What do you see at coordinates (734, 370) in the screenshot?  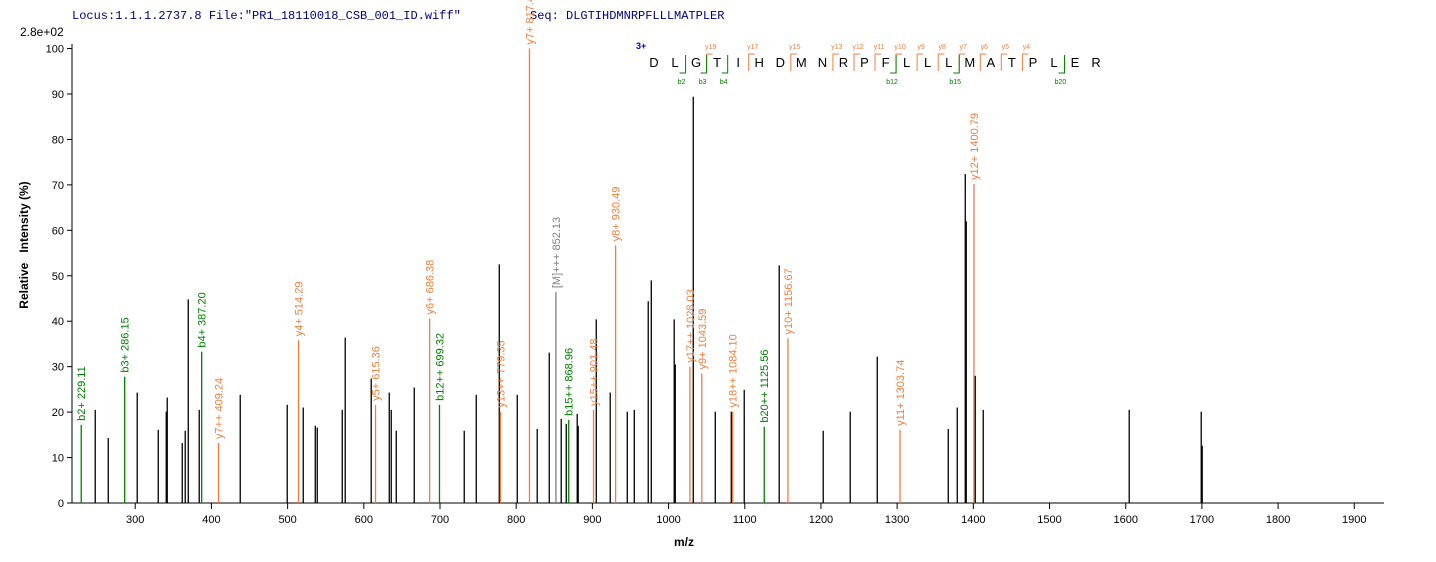 I see `peak-label: y18++ 1084.10` at bounding box center [734, 370].